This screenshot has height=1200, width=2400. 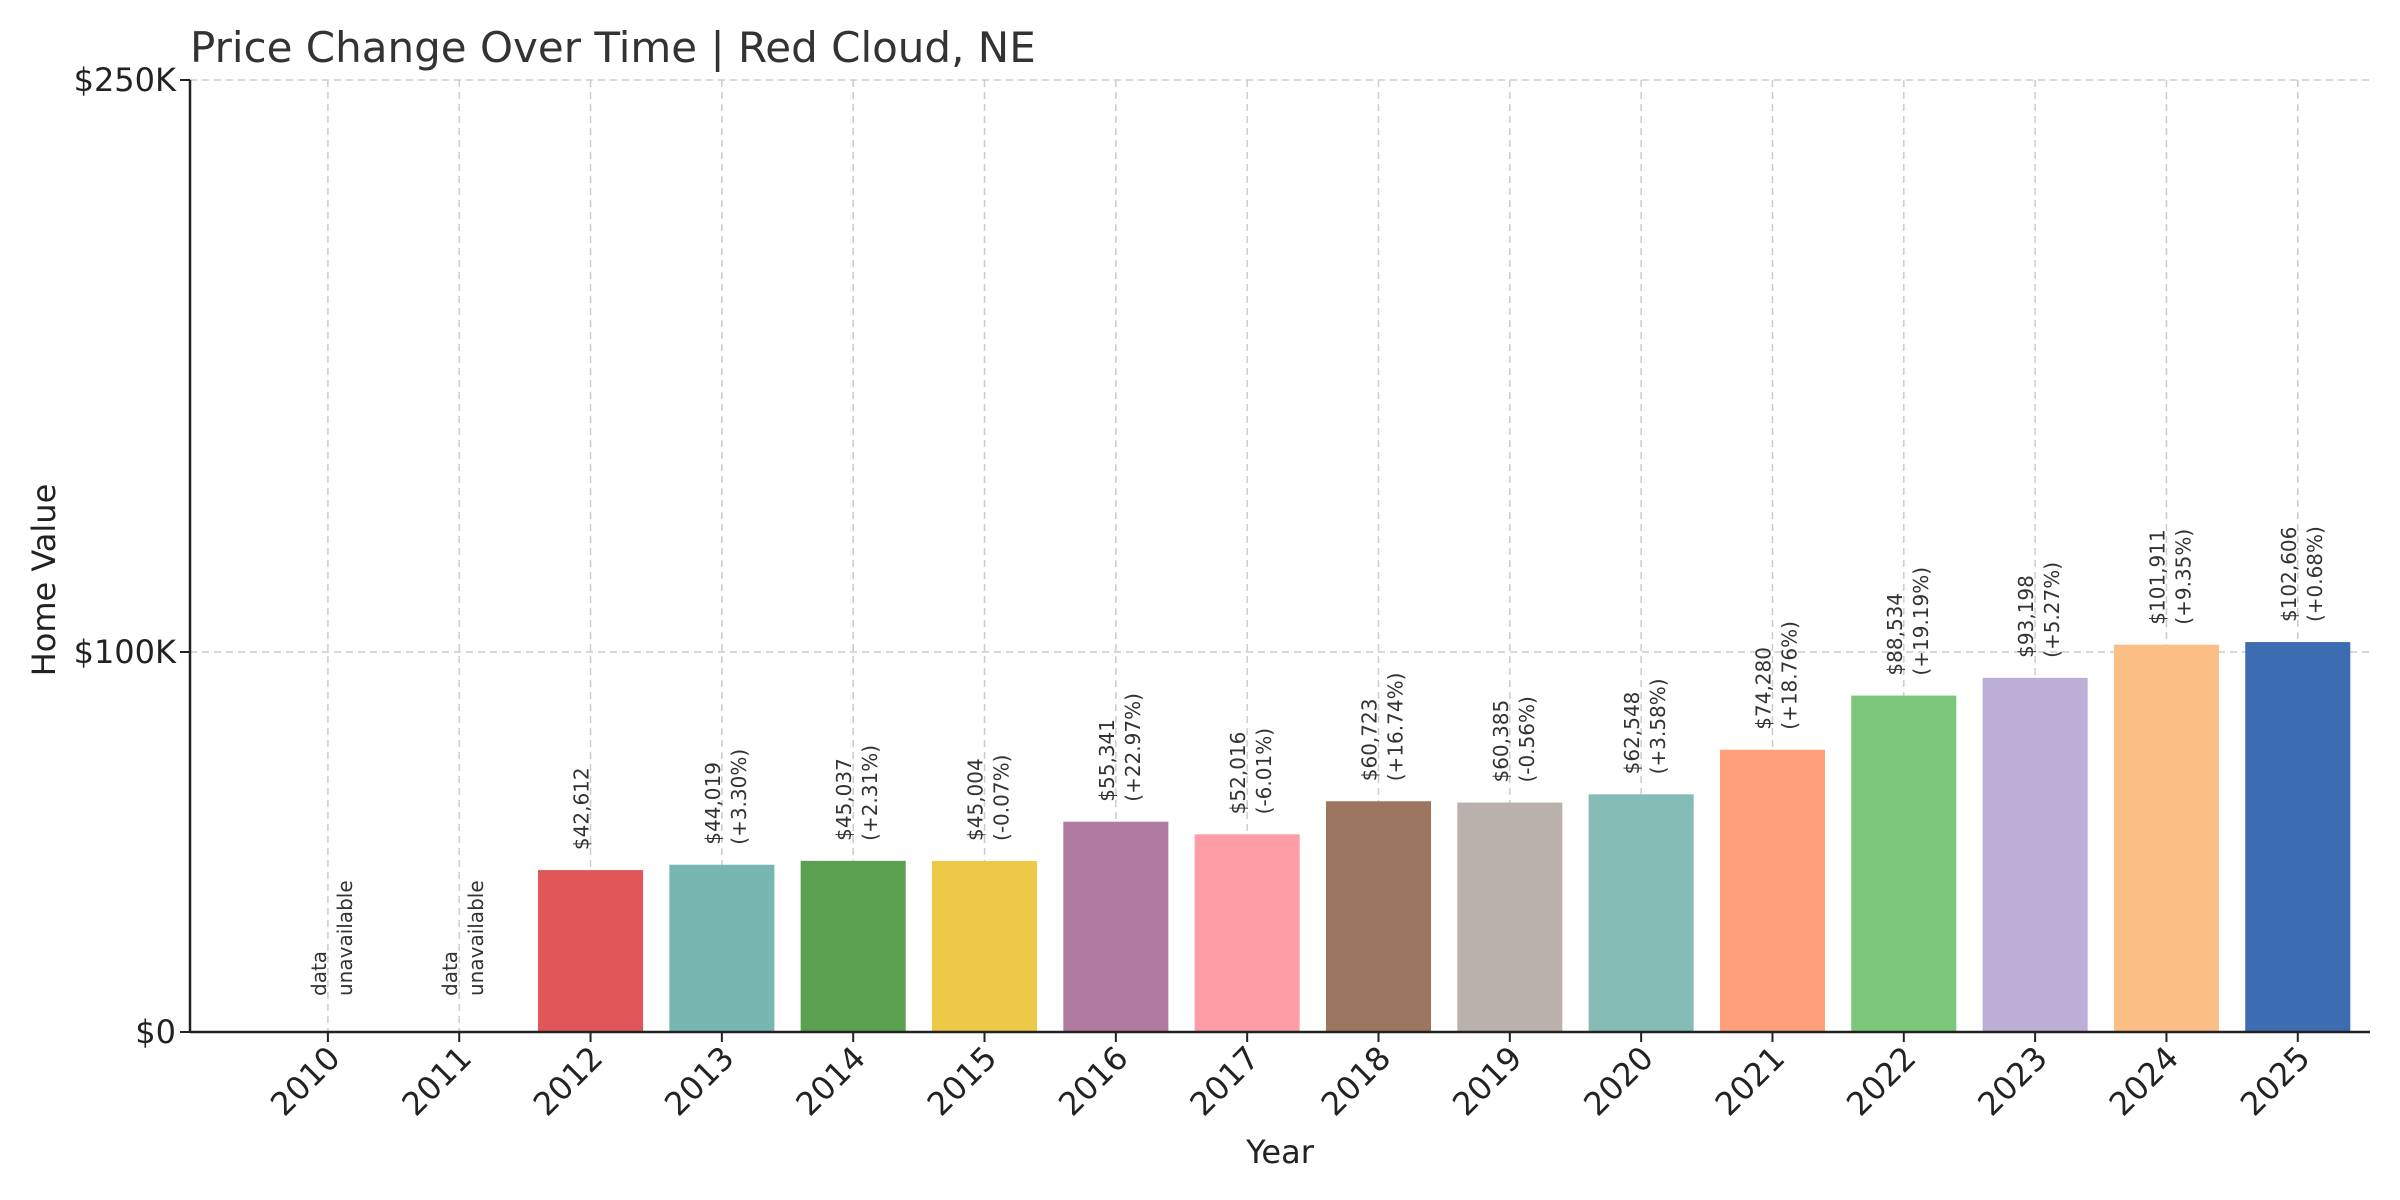 What do you see at coordinates (962, 1081) in the screenshot?
I see `x-tick-label: 2015` at bounding box center [962, 1081].